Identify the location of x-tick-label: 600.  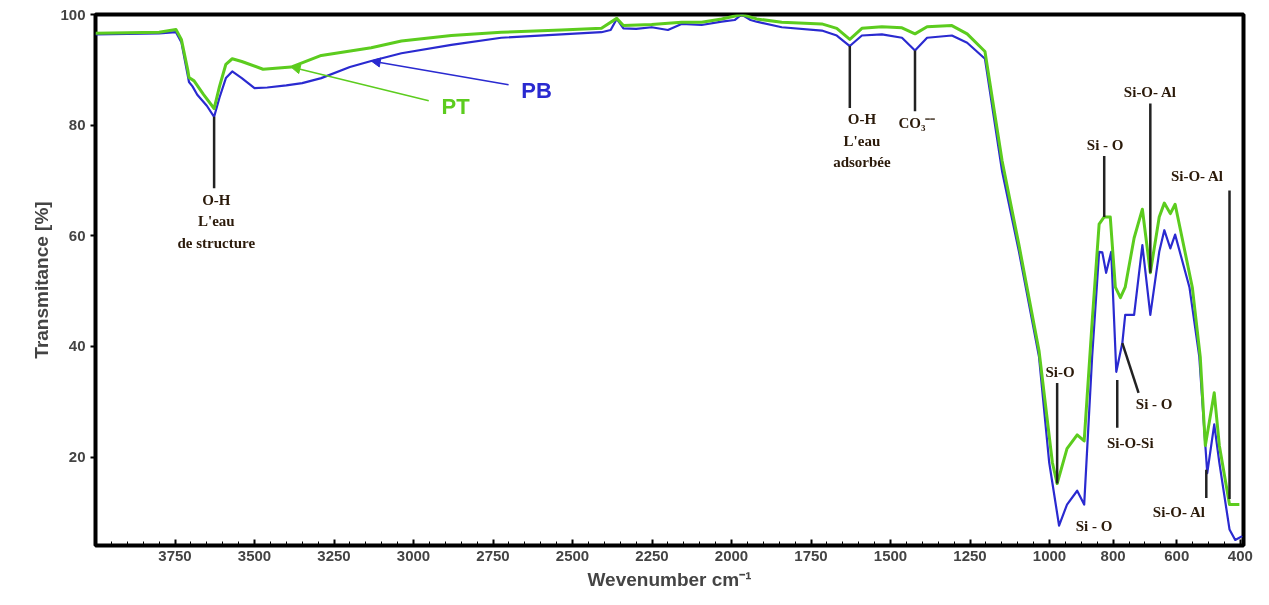
(1177, 555).